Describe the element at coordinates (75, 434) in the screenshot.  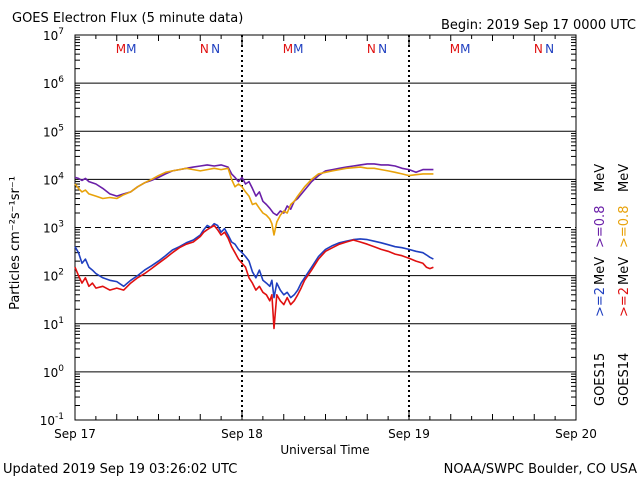
I see `x-tick-label: Sep 17` at that location.